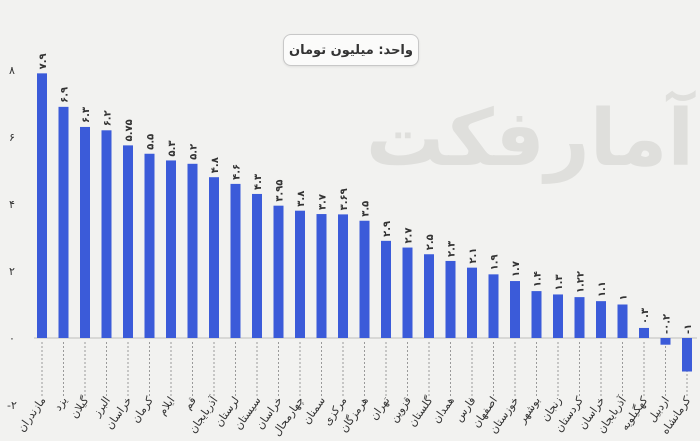 Image resolution: width=700 pixels, height=441 pixels. I want to click on value-label: ۱.۲۲, so click(581, 282).